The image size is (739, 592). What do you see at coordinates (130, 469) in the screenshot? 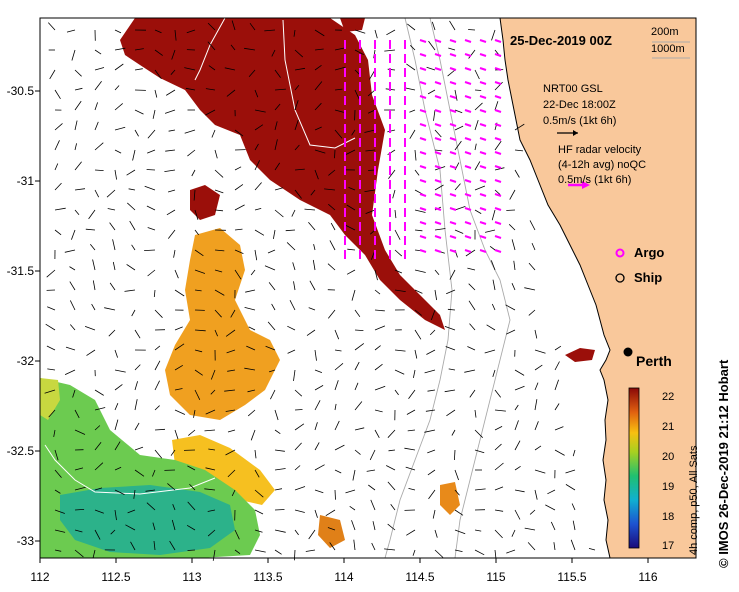
I see `isotherm-front` at bounding box center [130, 469].